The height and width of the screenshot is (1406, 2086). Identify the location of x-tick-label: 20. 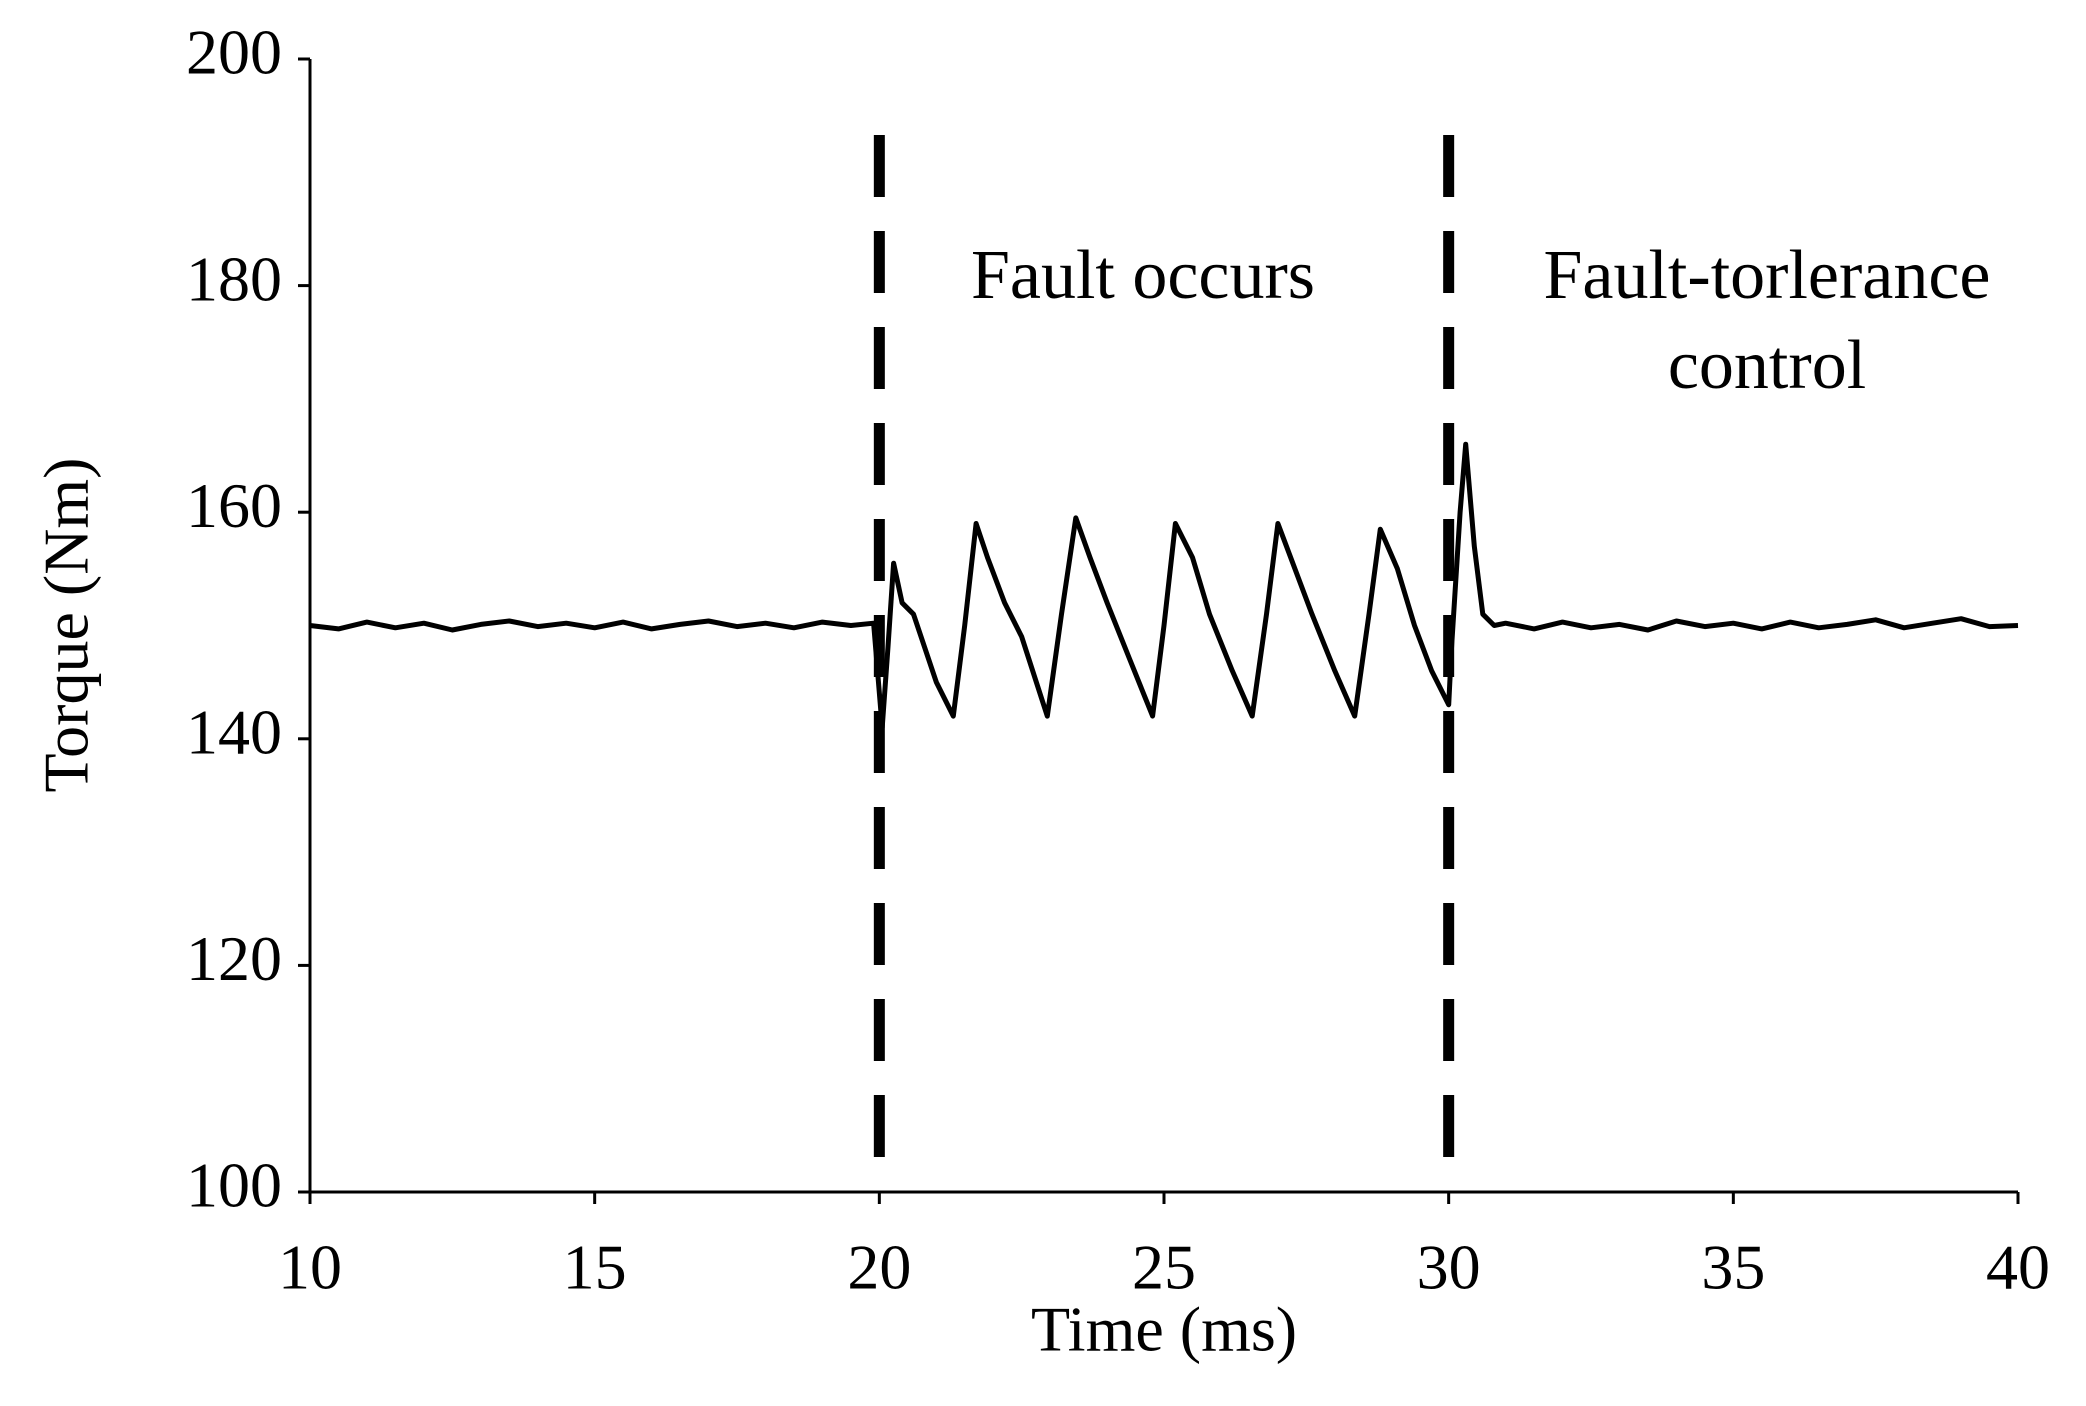
(879, 1267).